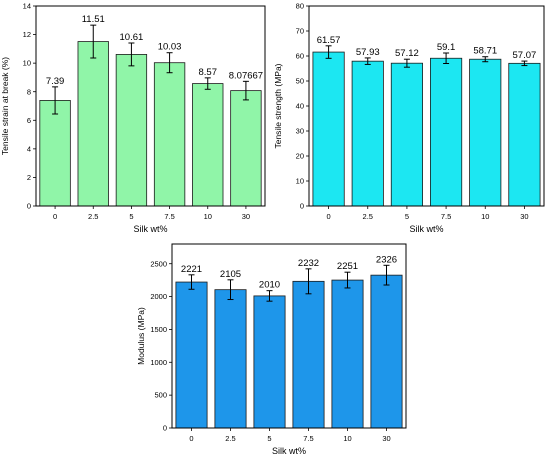  Describe the element at coordinates (289, 451) in the screenshot. I see `modulus-x-axis-title: Silk wt%` at that location.